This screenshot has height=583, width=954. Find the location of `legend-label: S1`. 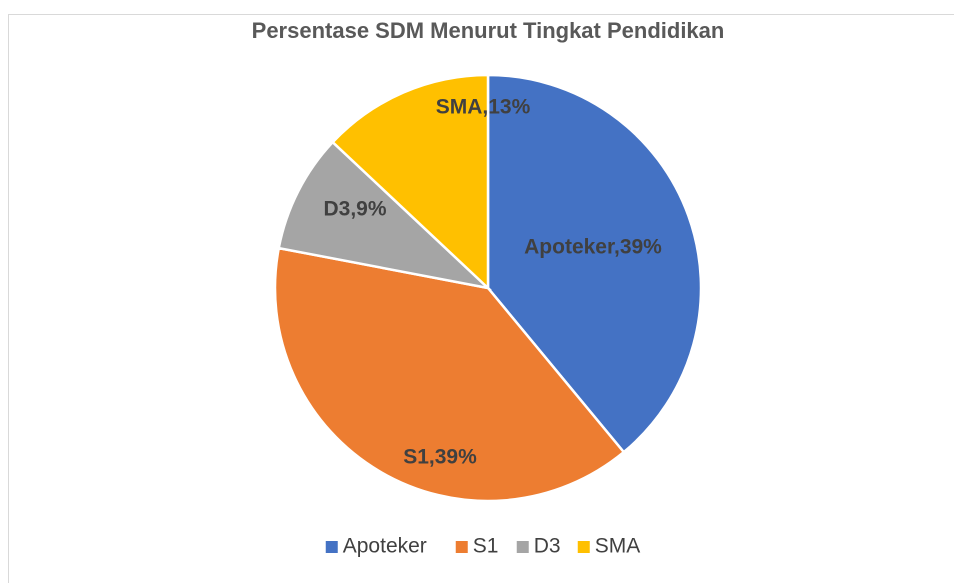

legend-label: S1 is located at coordinates (486, 546).